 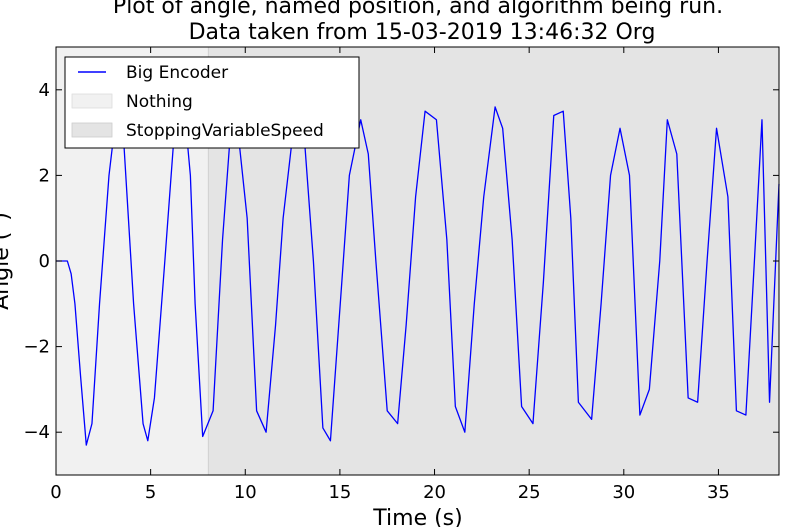 I want to click on x-tick-label-5: 25, so click(x=529, y=492).